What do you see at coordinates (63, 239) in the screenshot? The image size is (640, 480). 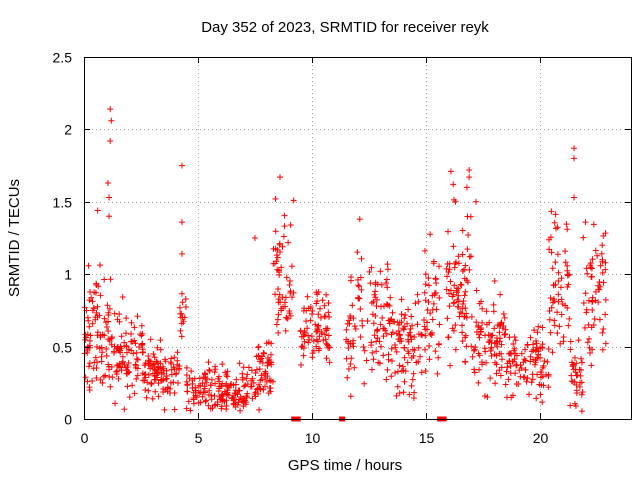 I see `y-tick-labels: 0 0.5 1 1.5 2 2.5` at bounding box center [63, 239].